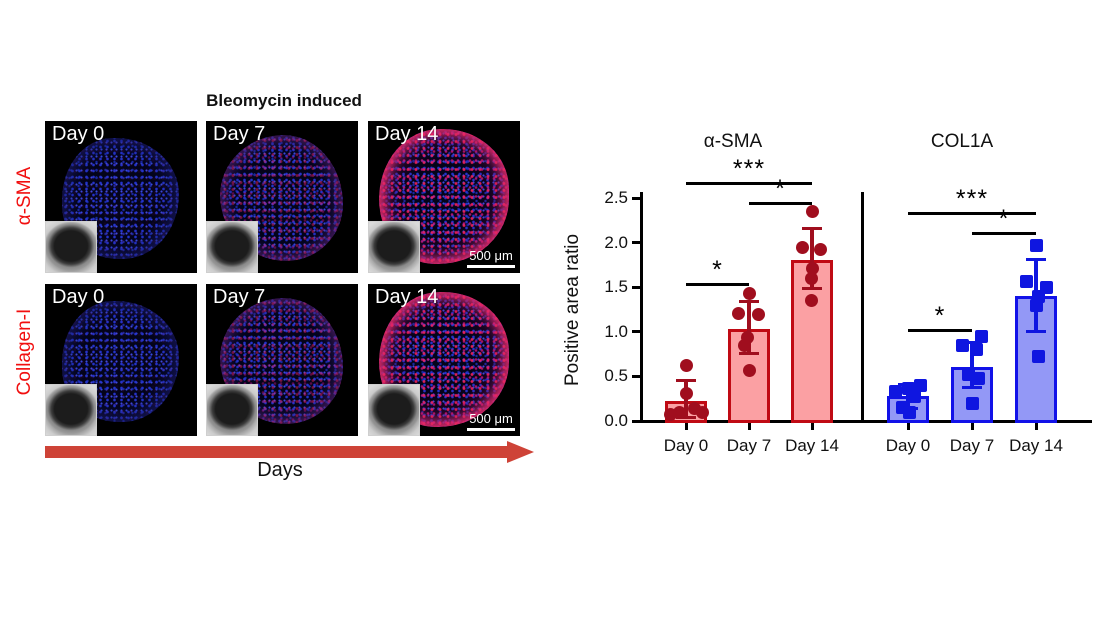  I want to click on x-axis-line, so click(866, 421).